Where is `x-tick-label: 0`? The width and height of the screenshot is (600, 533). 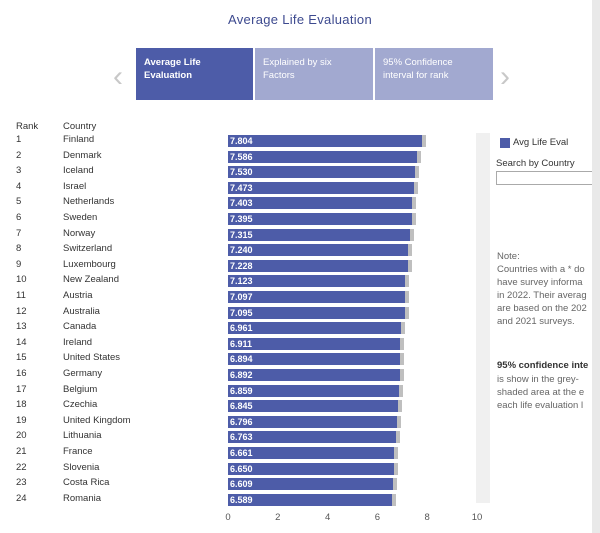 x-tick-label: 0 is located at coordinates (228, 517).